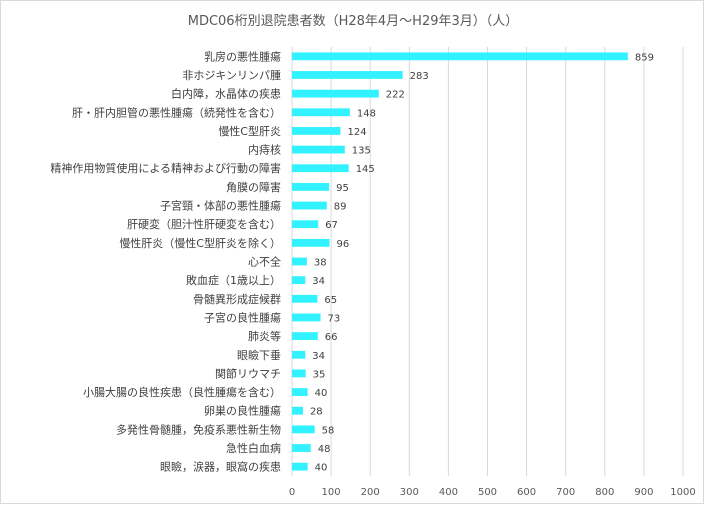 The image size is (704, 505). Describe the element at coordinates (448, 492) in the screenshot. I see `x-tick-label: 400` at that location.